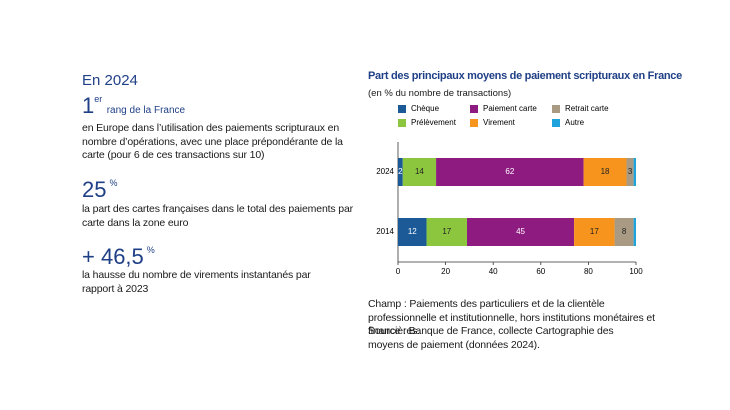 This screenshot has width=730, height=410. Describe the element at coordinates (493, 271) in the screenshot. I see `x-tick-label: 40` at that location.